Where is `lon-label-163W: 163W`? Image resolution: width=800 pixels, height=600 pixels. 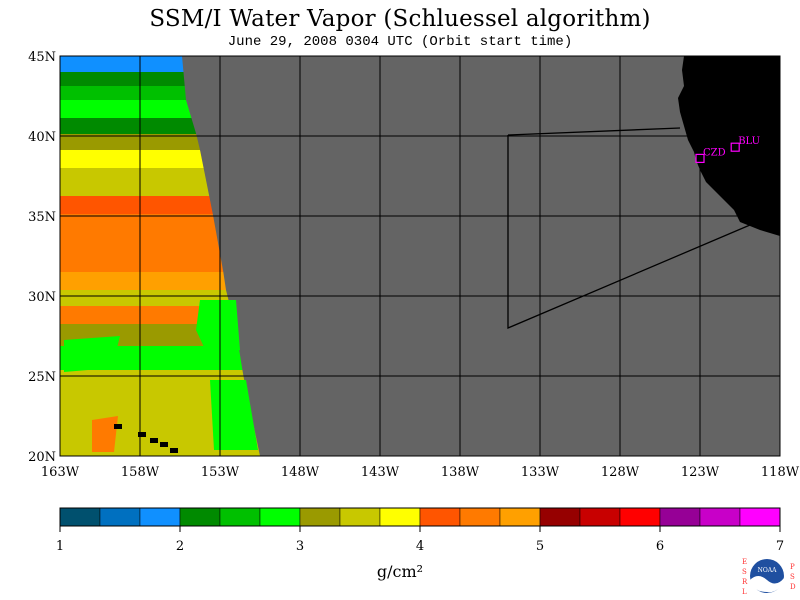
lon-label-163W: 163W is located at coordinates (60, 472).